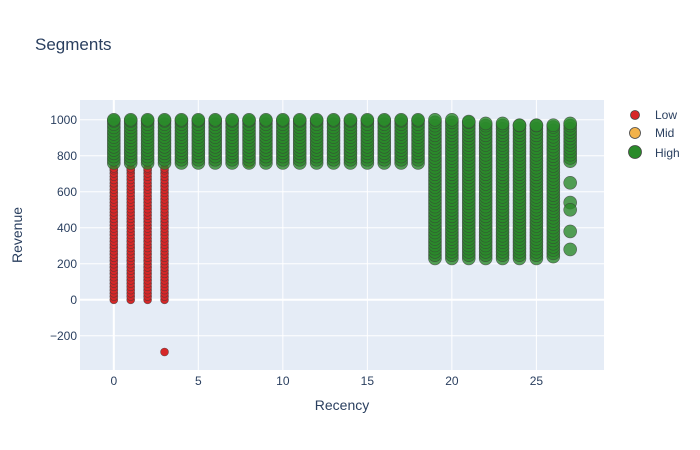  Describe the element at coordinates (283, 381) in the screenshot. I see `x-tick-label: 10` at that location.